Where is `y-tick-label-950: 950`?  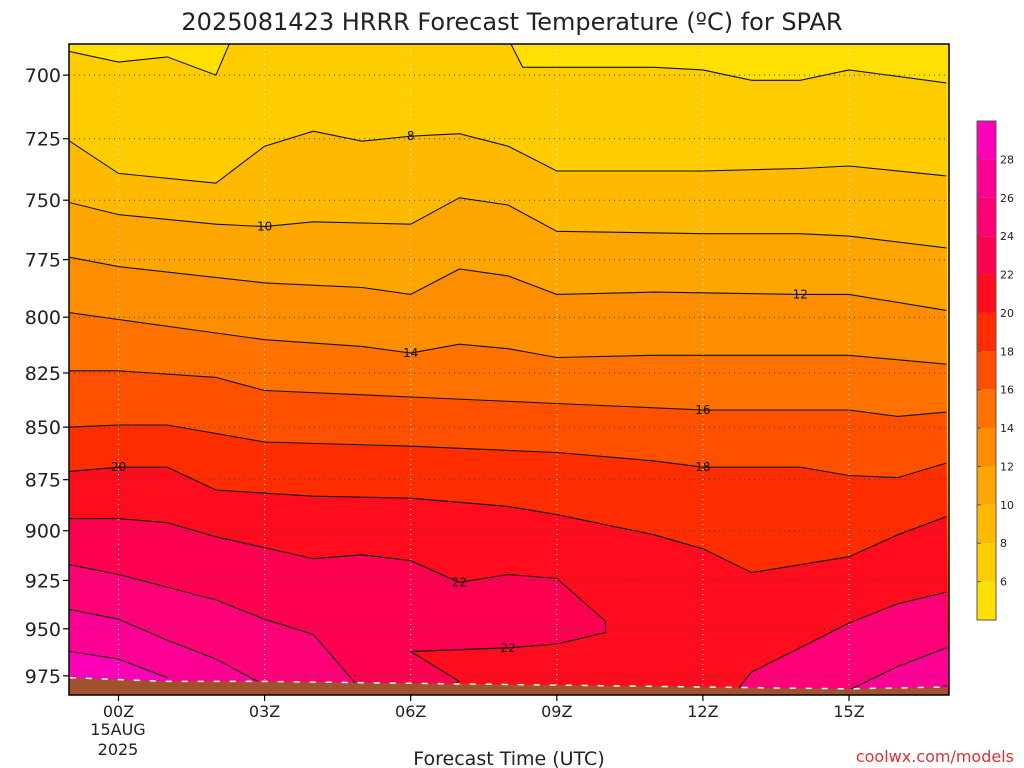 y-tick-label-950: 950 is located at coordinates (43, 630).